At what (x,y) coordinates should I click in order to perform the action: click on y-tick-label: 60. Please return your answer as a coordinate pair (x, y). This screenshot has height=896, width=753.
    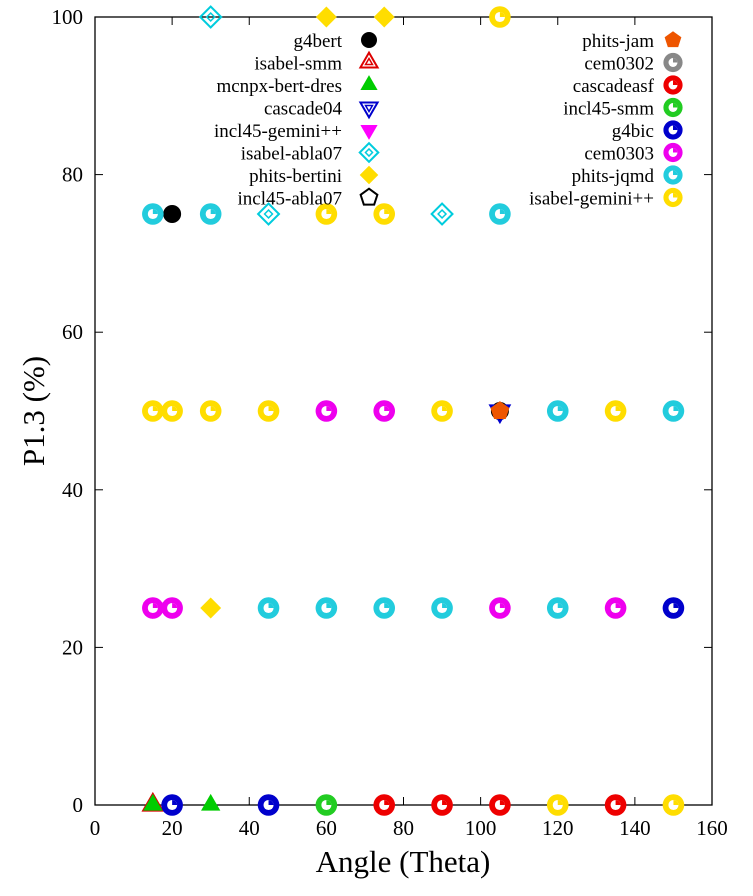
    Looking at the image, I should click on (72, 332).